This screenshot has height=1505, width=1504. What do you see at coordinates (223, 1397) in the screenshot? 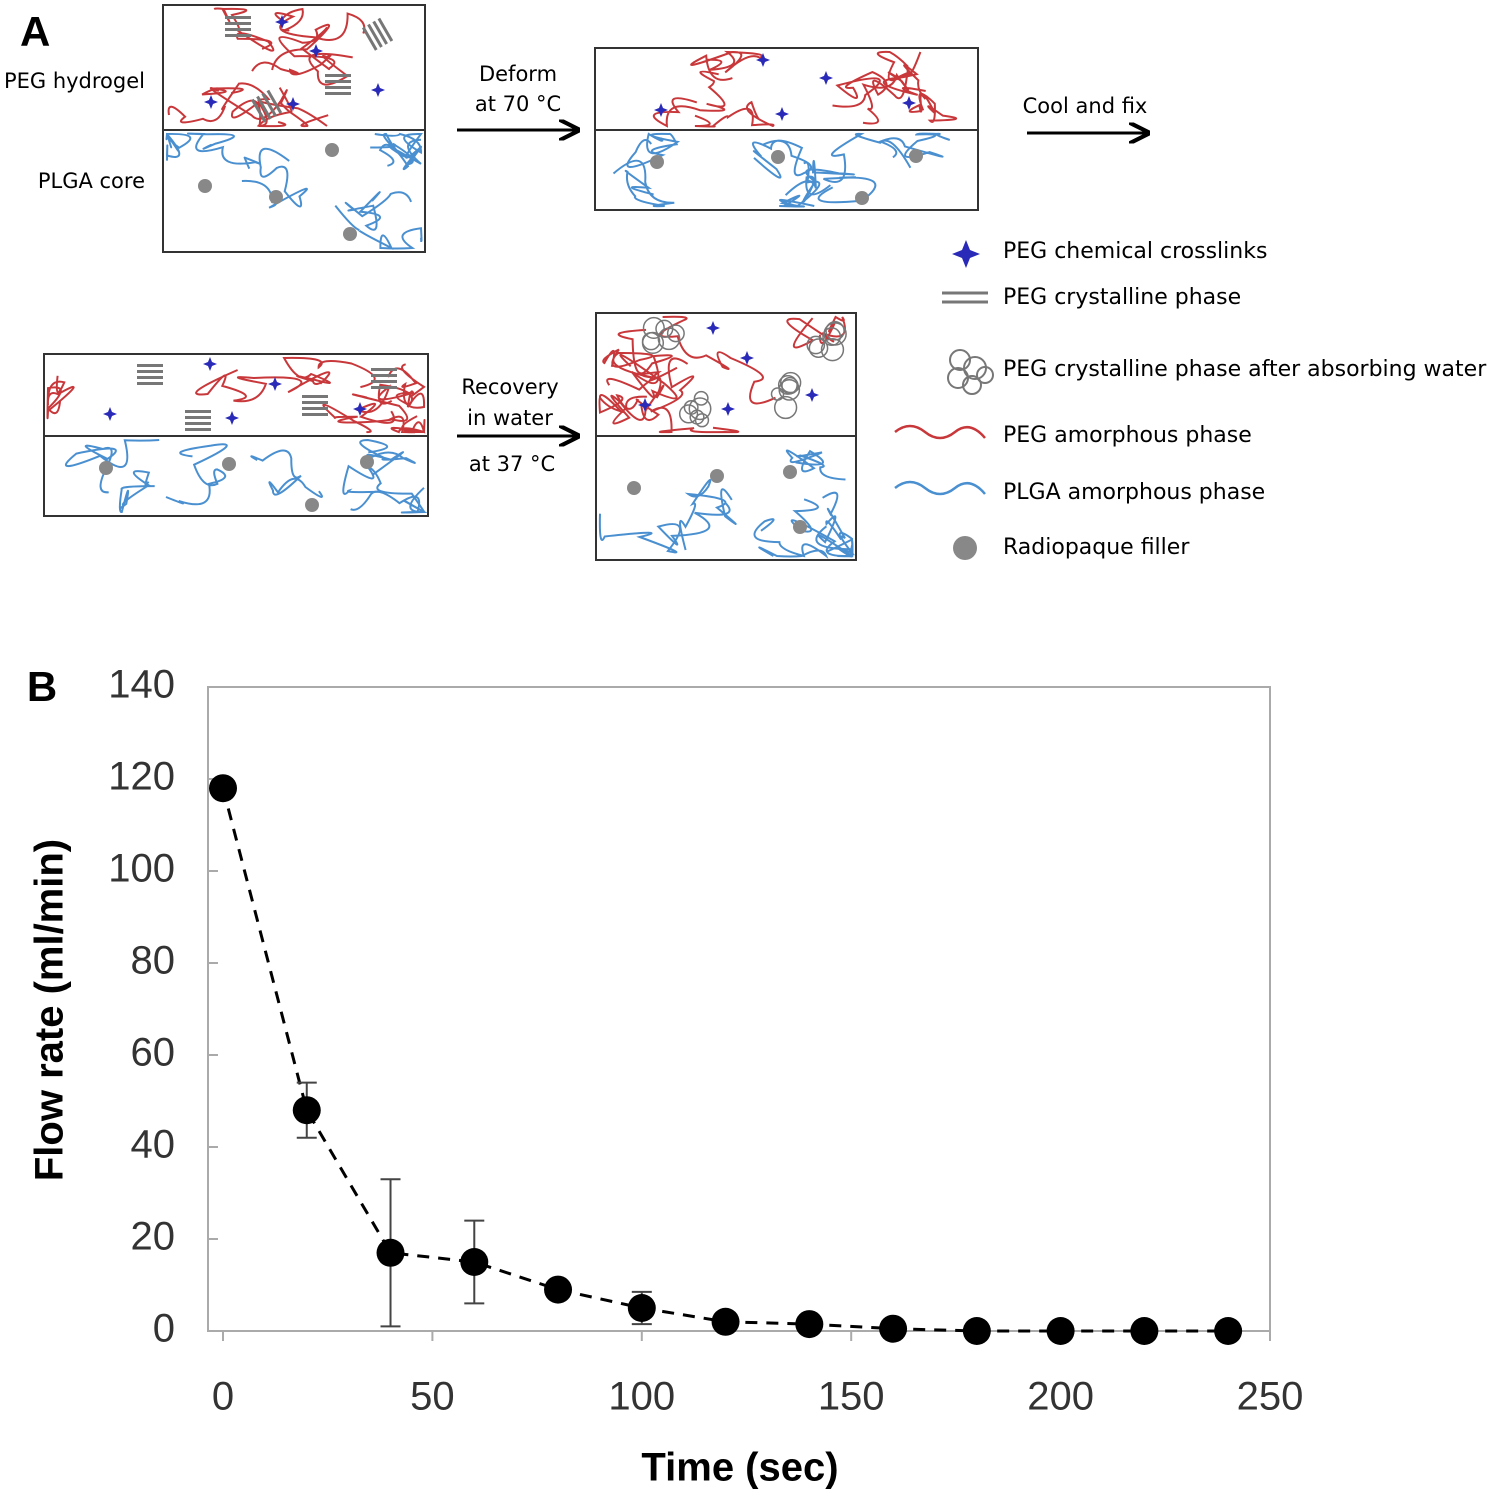
I see `x-tick-label: 0` at bounding box center [223, 1397].